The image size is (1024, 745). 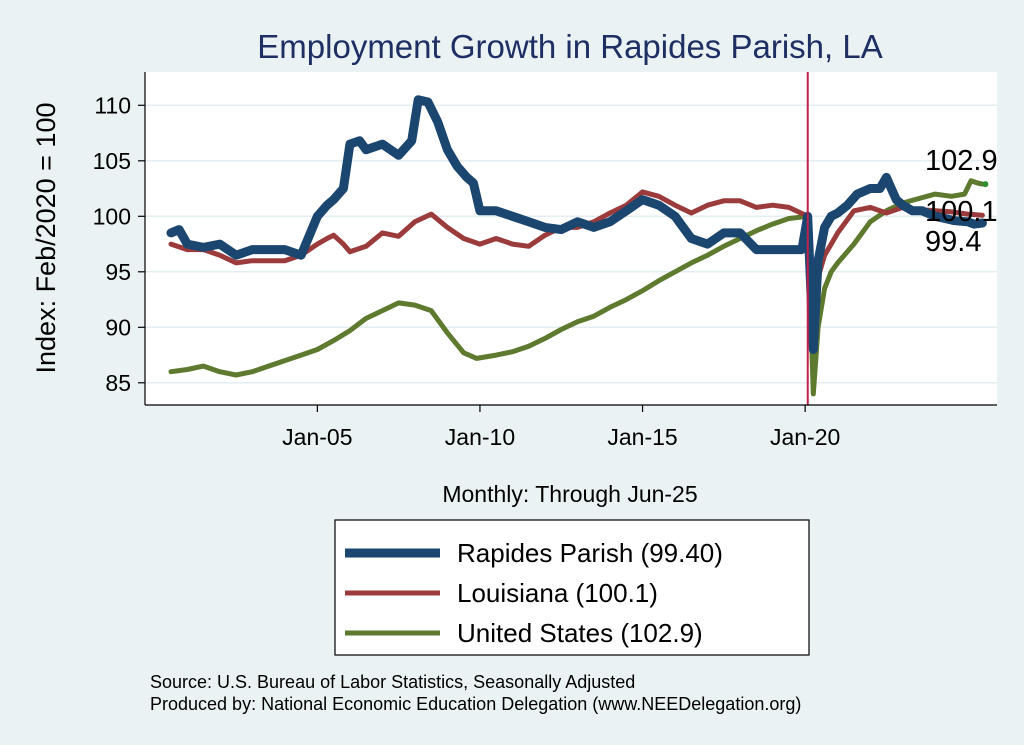 What do you see at coordinates (953, 242) in the screenshot?
I see `end-label-rapides-parish: 99.4` at bounding box center [953, 242].